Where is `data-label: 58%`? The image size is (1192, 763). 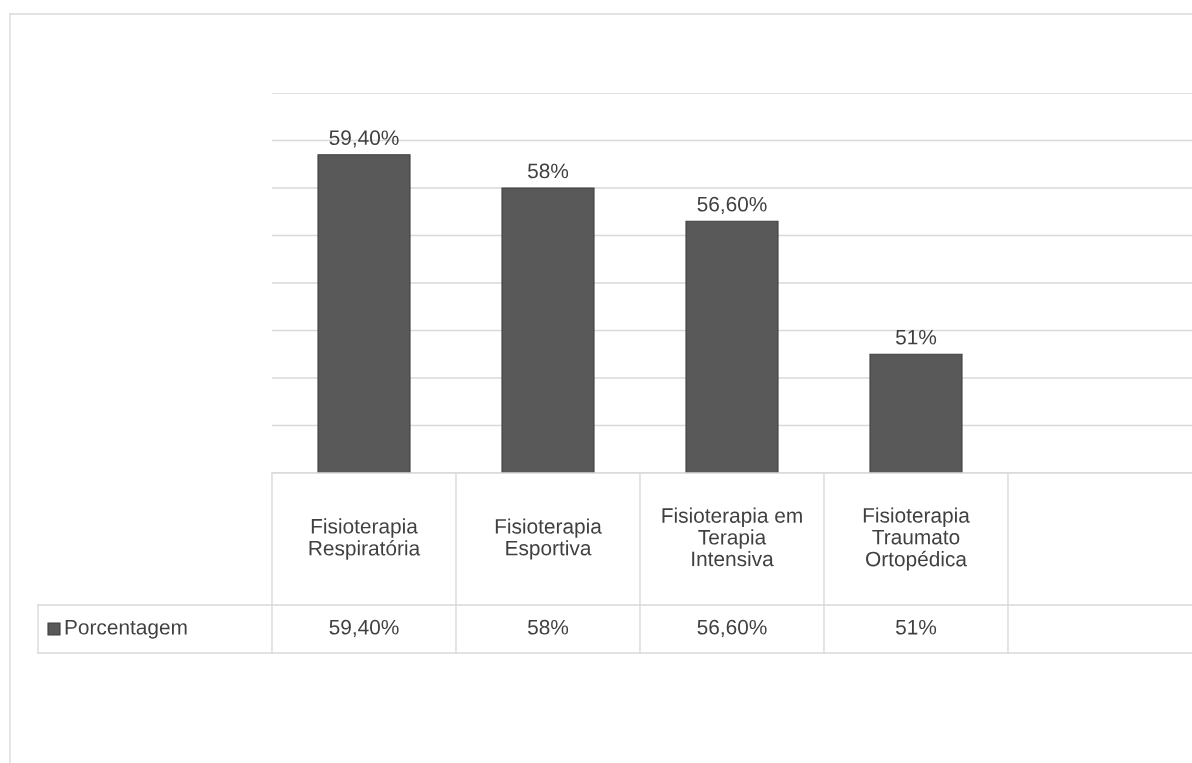 data-label: 58% is located at coordinates (548, 627).